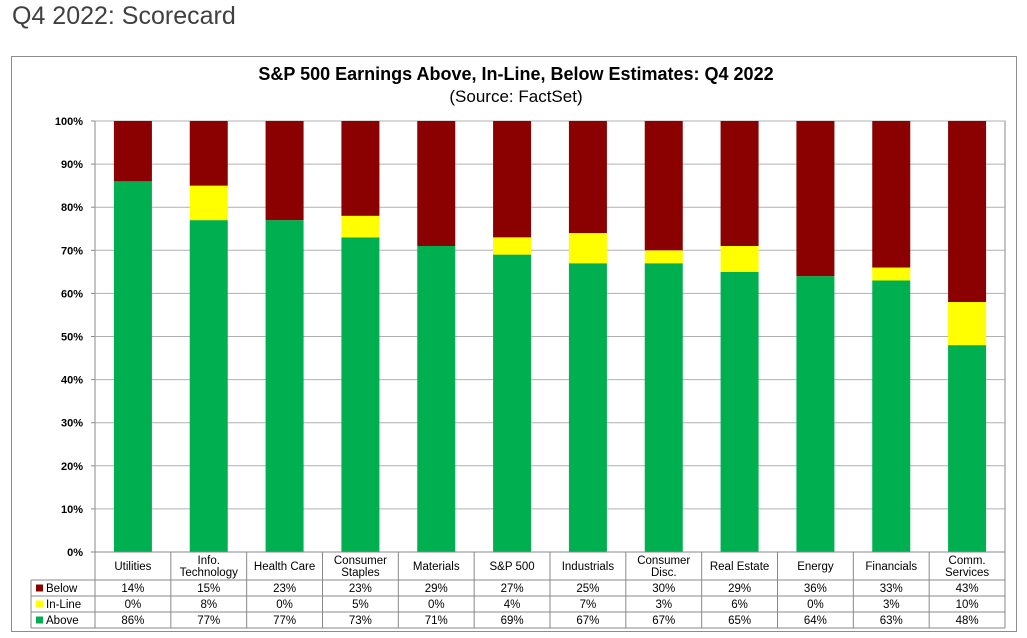  I want to click on y-tick-label: 100%, so click(69, 122).